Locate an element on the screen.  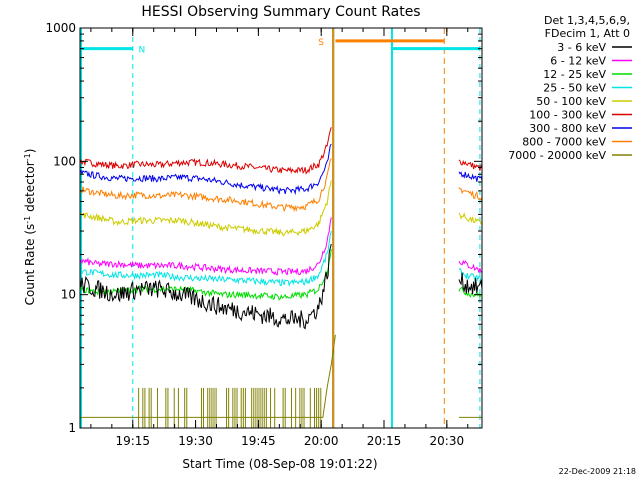
legend-header-line: FDecim 1, Att 0 is located at coordinates (587, 33).